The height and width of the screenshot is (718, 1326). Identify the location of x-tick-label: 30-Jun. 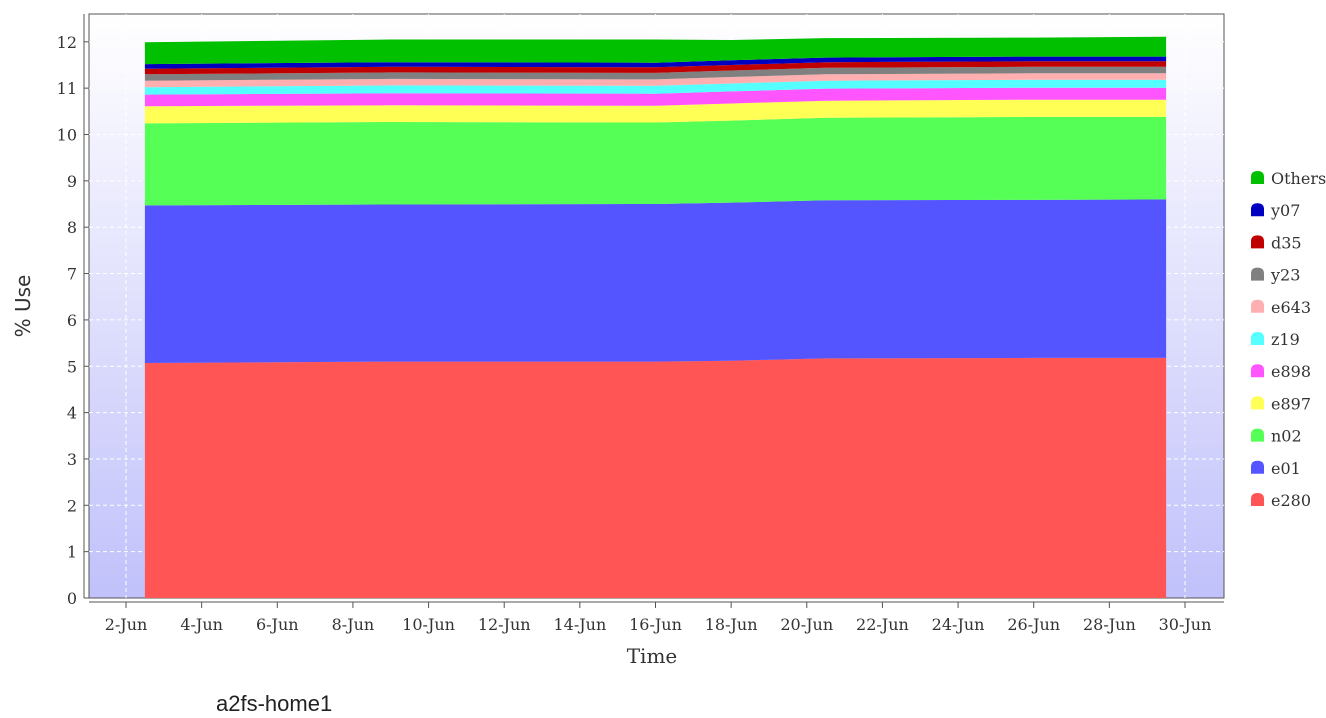
(1185, 624).